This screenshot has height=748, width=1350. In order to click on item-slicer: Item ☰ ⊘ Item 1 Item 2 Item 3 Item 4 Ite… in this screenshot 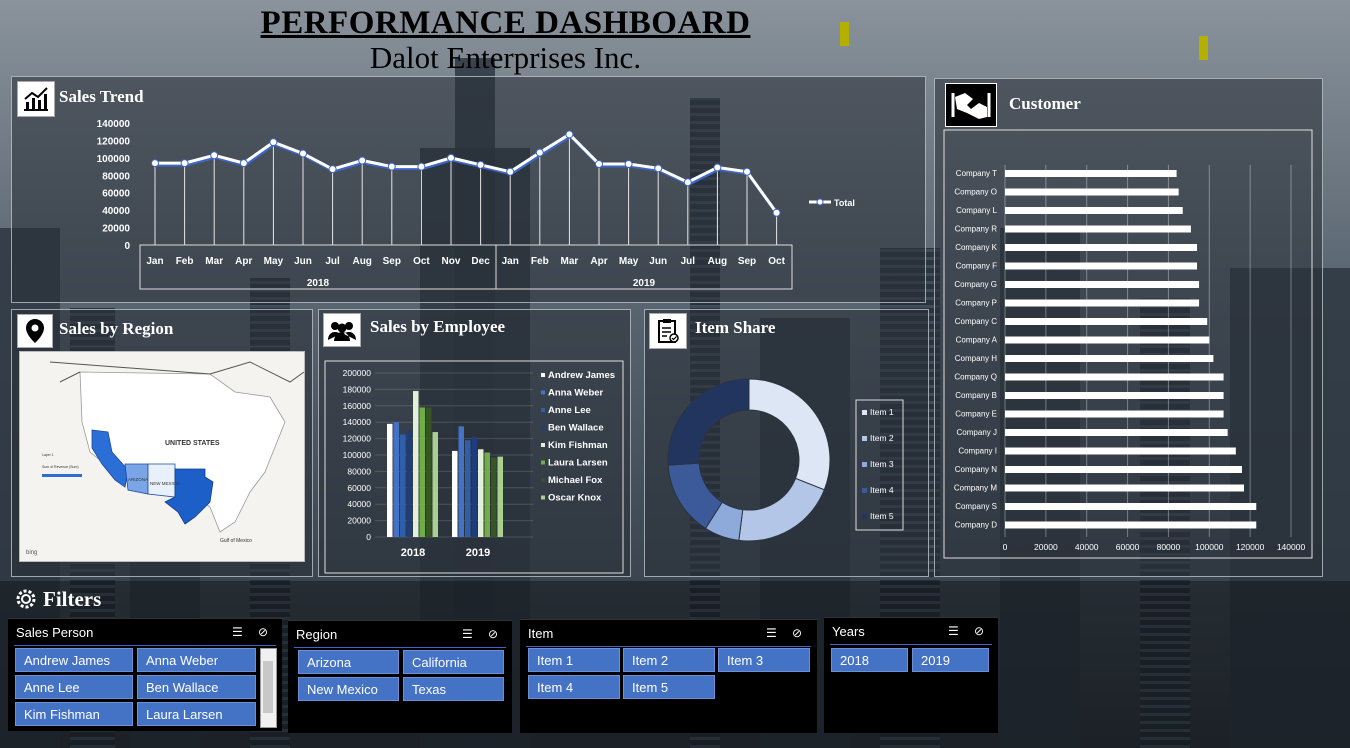, I will do `click(668, 676)`.